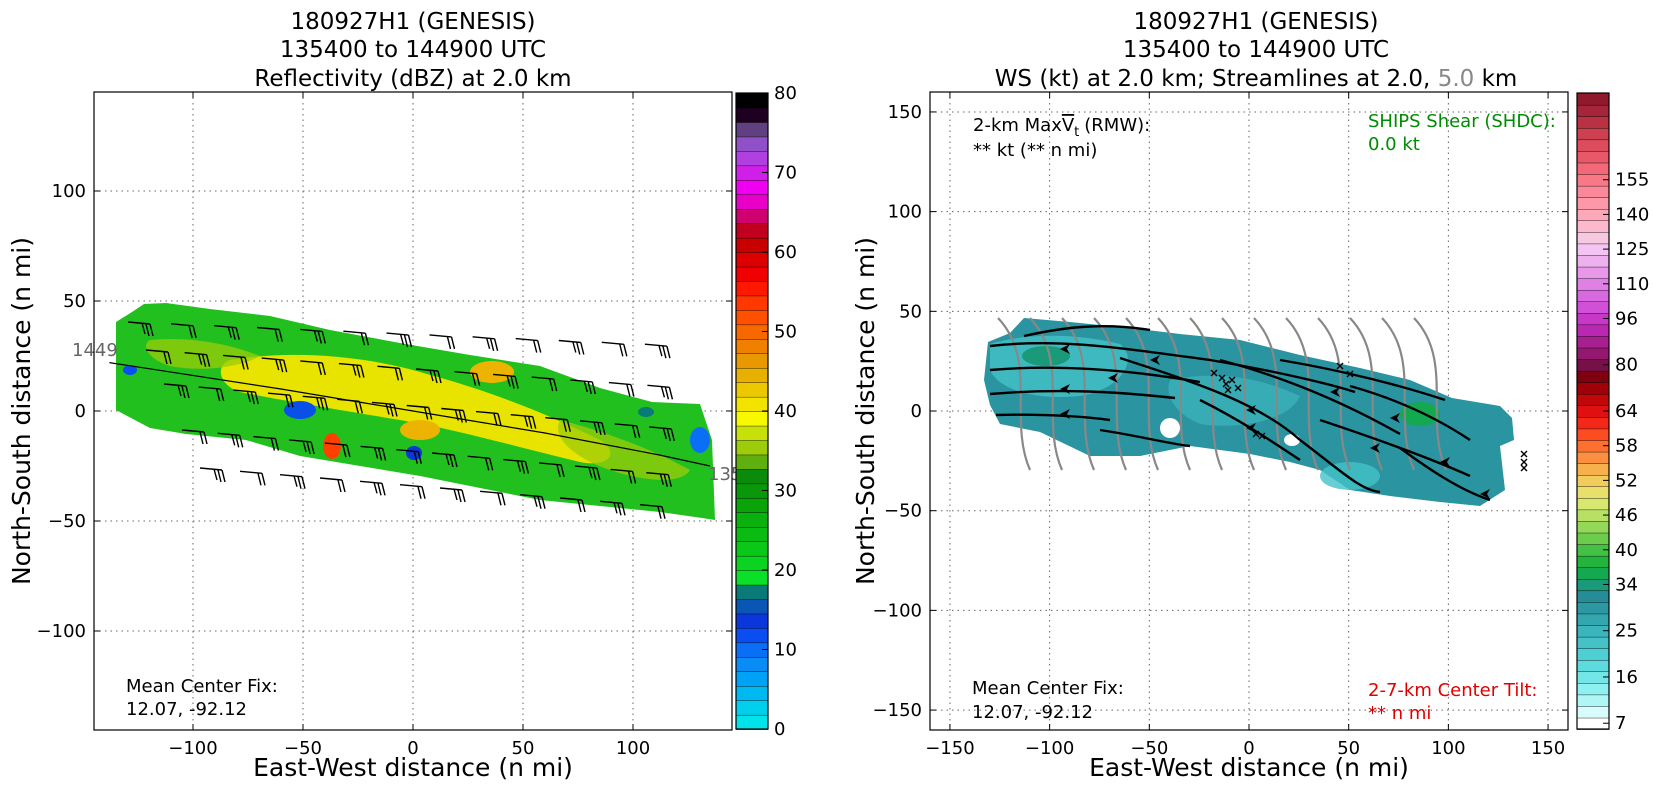 This screenshot has height=790, width=1654. Describe the element at coordinates (1632, 180) in the screenshot. I see `colorbar-tick-label: 155` at that location.